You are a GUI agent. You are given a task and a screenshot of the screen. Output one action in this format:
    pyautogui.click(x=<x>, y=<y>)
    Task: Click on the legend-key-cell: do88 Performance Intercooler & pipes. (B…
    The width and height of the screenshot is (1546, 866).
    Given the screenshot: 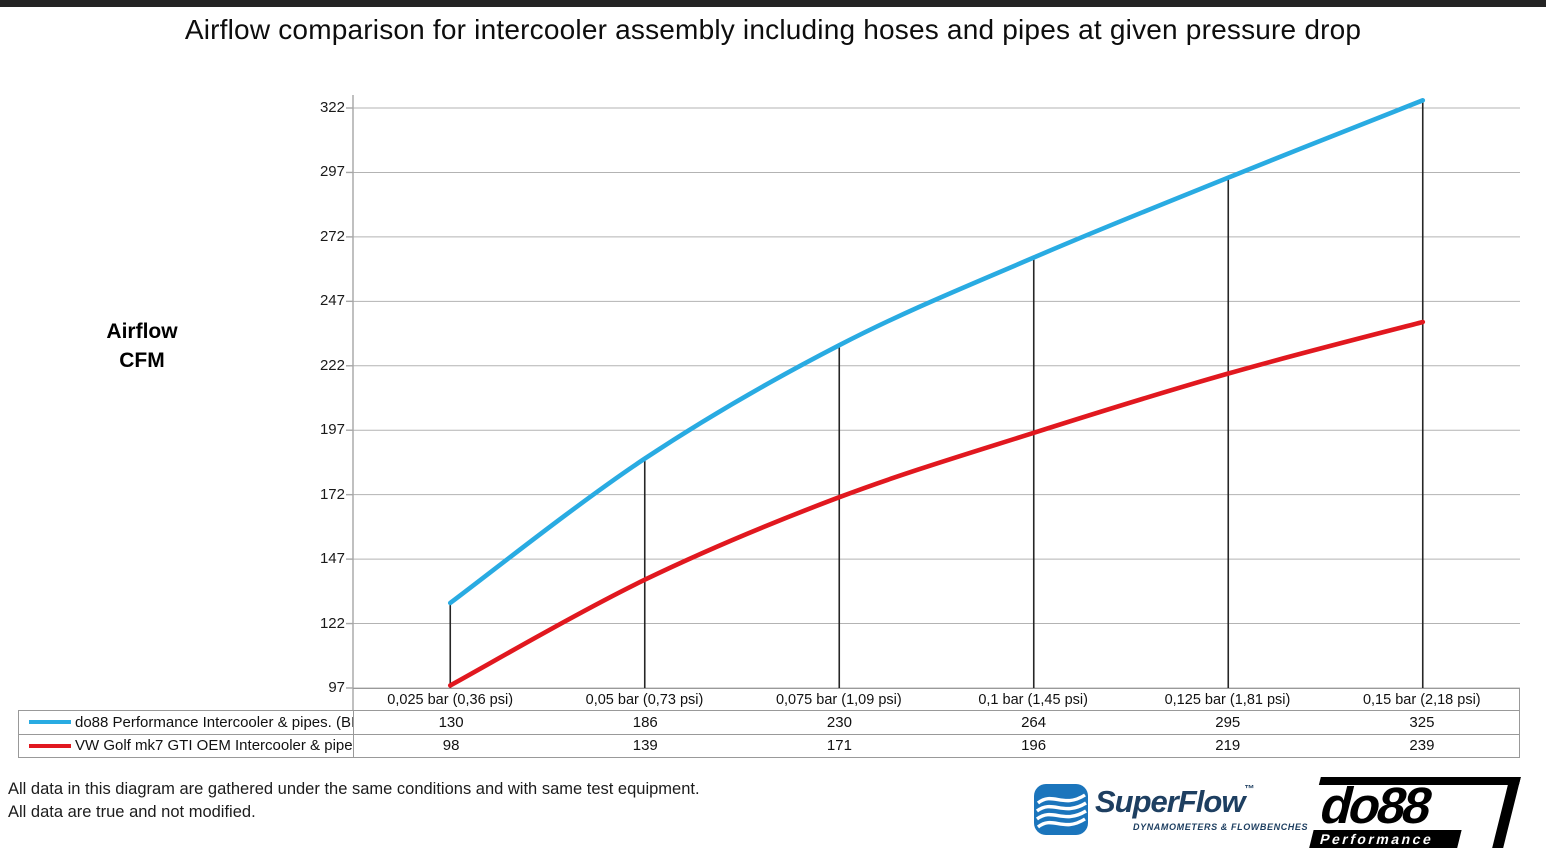 What is the action you would take?
    pyautogui.click(x=186, y=722)
    